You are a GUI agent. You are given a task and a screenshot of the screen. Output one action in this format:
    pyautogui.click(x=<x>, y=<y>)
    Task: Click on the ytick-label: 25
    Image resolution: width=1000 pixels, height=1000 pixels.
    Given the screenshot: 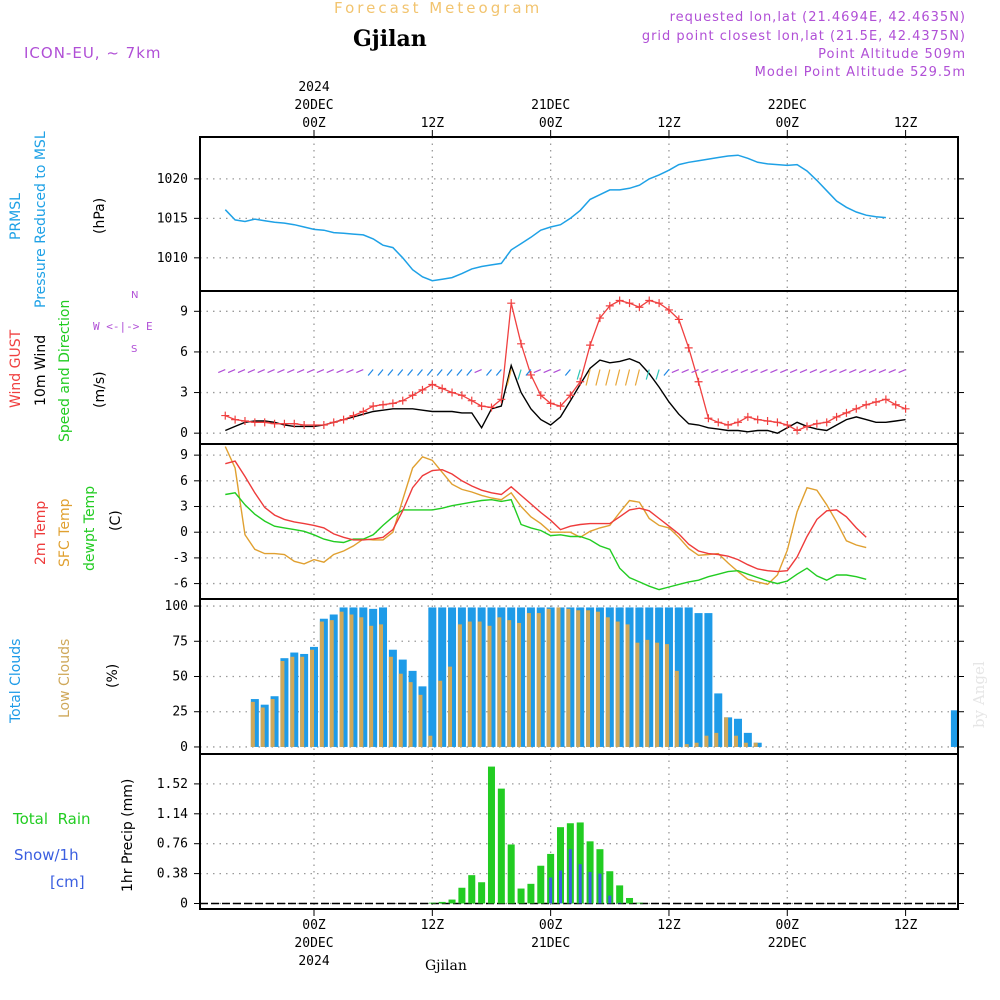 What is the action you would take?
    pyautogui.click(x=180, y=712)
    